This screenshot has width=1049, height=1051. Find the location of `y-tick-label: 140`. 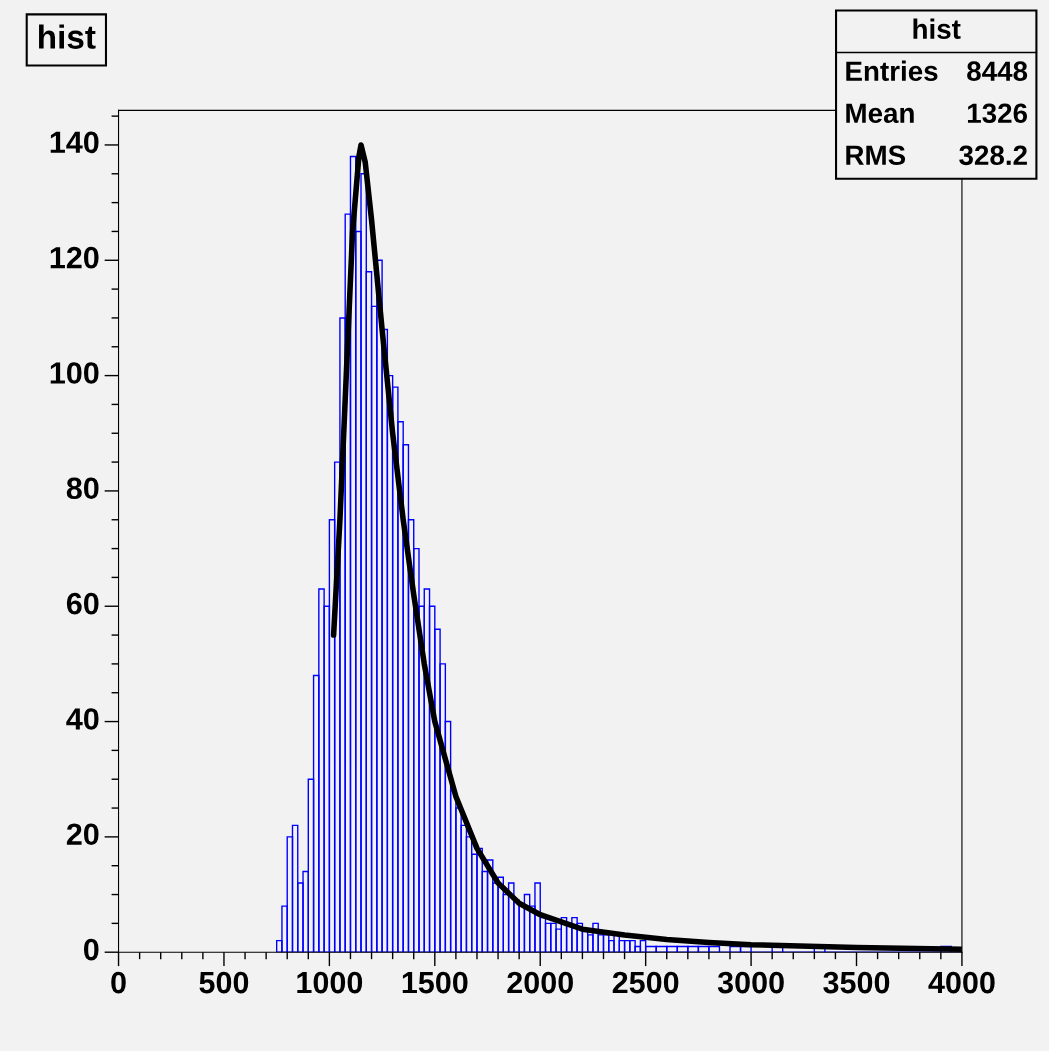

y-tick-label: 140 is located at coordinates (74, 142).